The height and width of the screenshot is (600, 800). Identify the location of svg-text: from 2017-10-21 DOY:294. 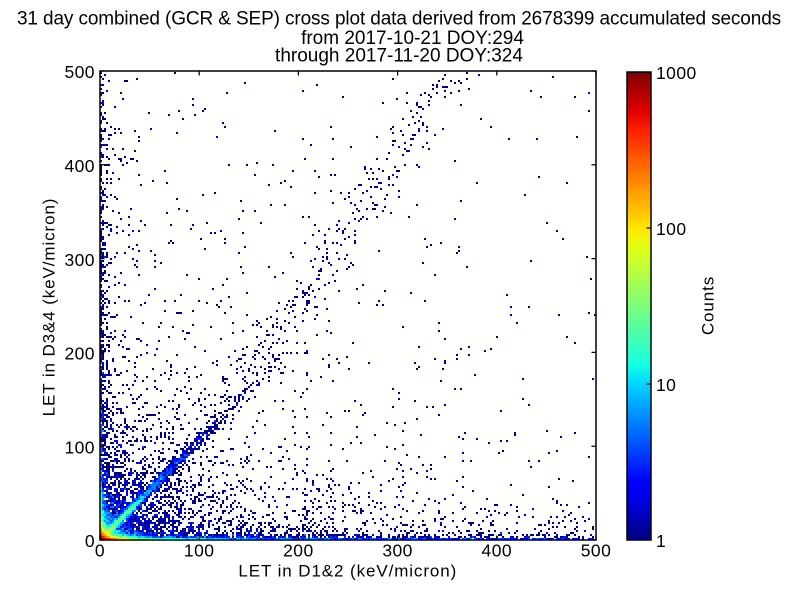
(412, 38).